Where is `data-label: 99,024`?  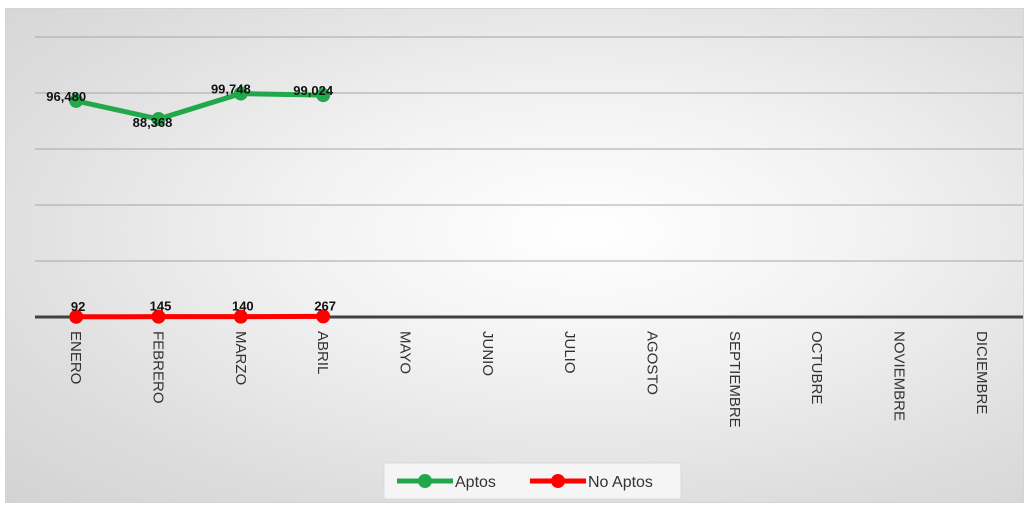
data-label: 99,024 is located at coordinates (313, 90).